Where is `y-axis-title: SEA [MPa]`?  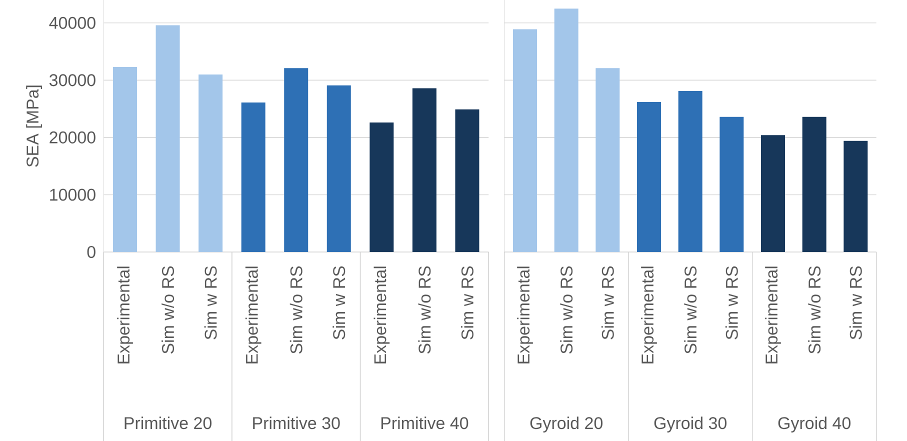 y-axis-title: SEA [MPa] is located at coordinates (34, 126).